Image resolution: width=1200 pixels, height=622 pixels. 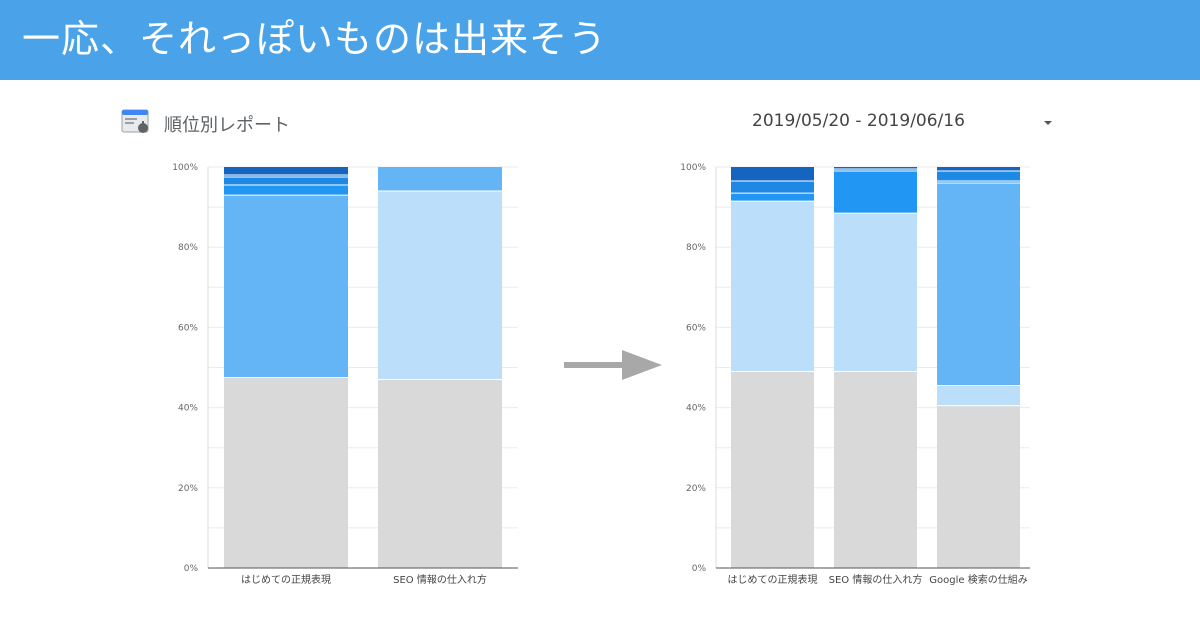 I want to click on report-title: 順位別レポート, so click(x=227, y=125).